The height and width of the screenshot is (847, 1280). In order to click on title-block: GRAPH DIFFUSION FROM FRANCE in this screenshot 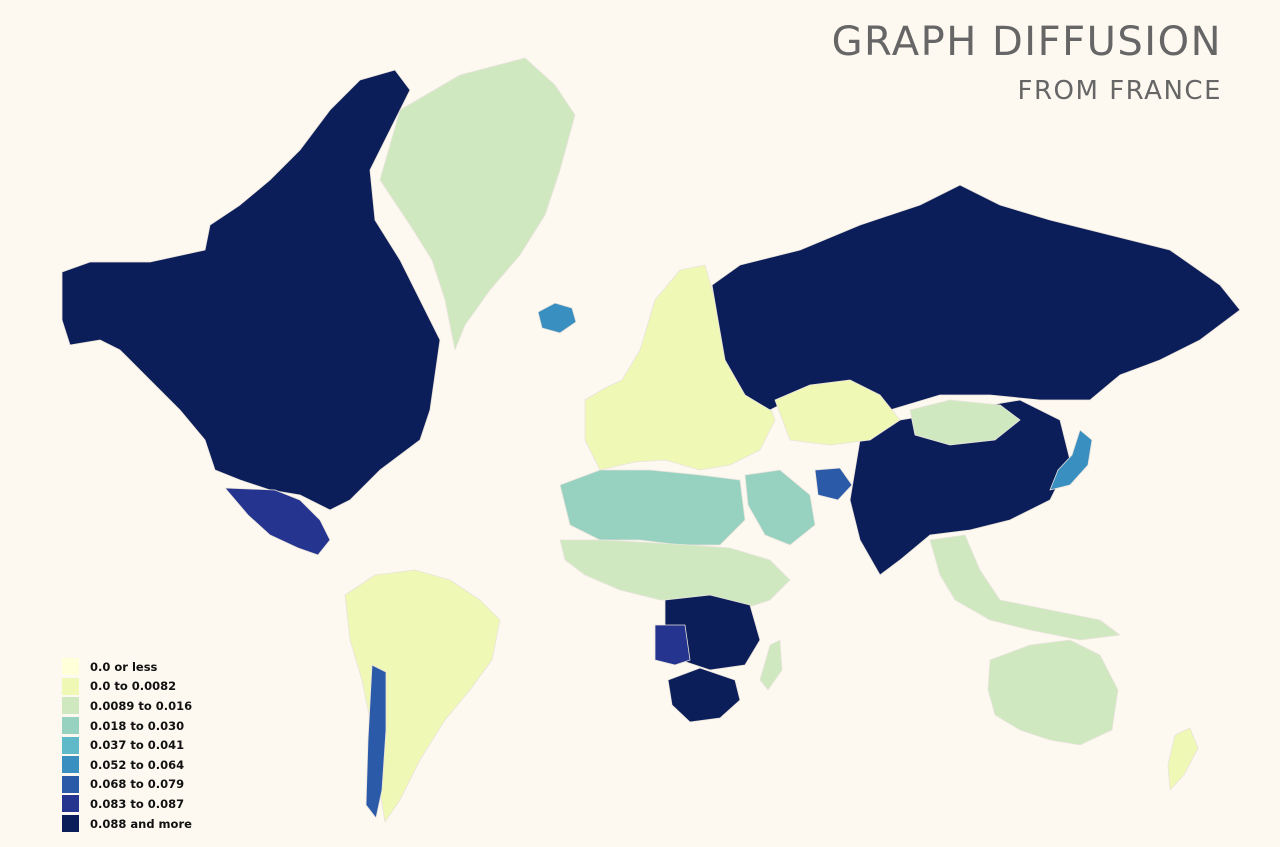, I will do `click(1027, 64)`.